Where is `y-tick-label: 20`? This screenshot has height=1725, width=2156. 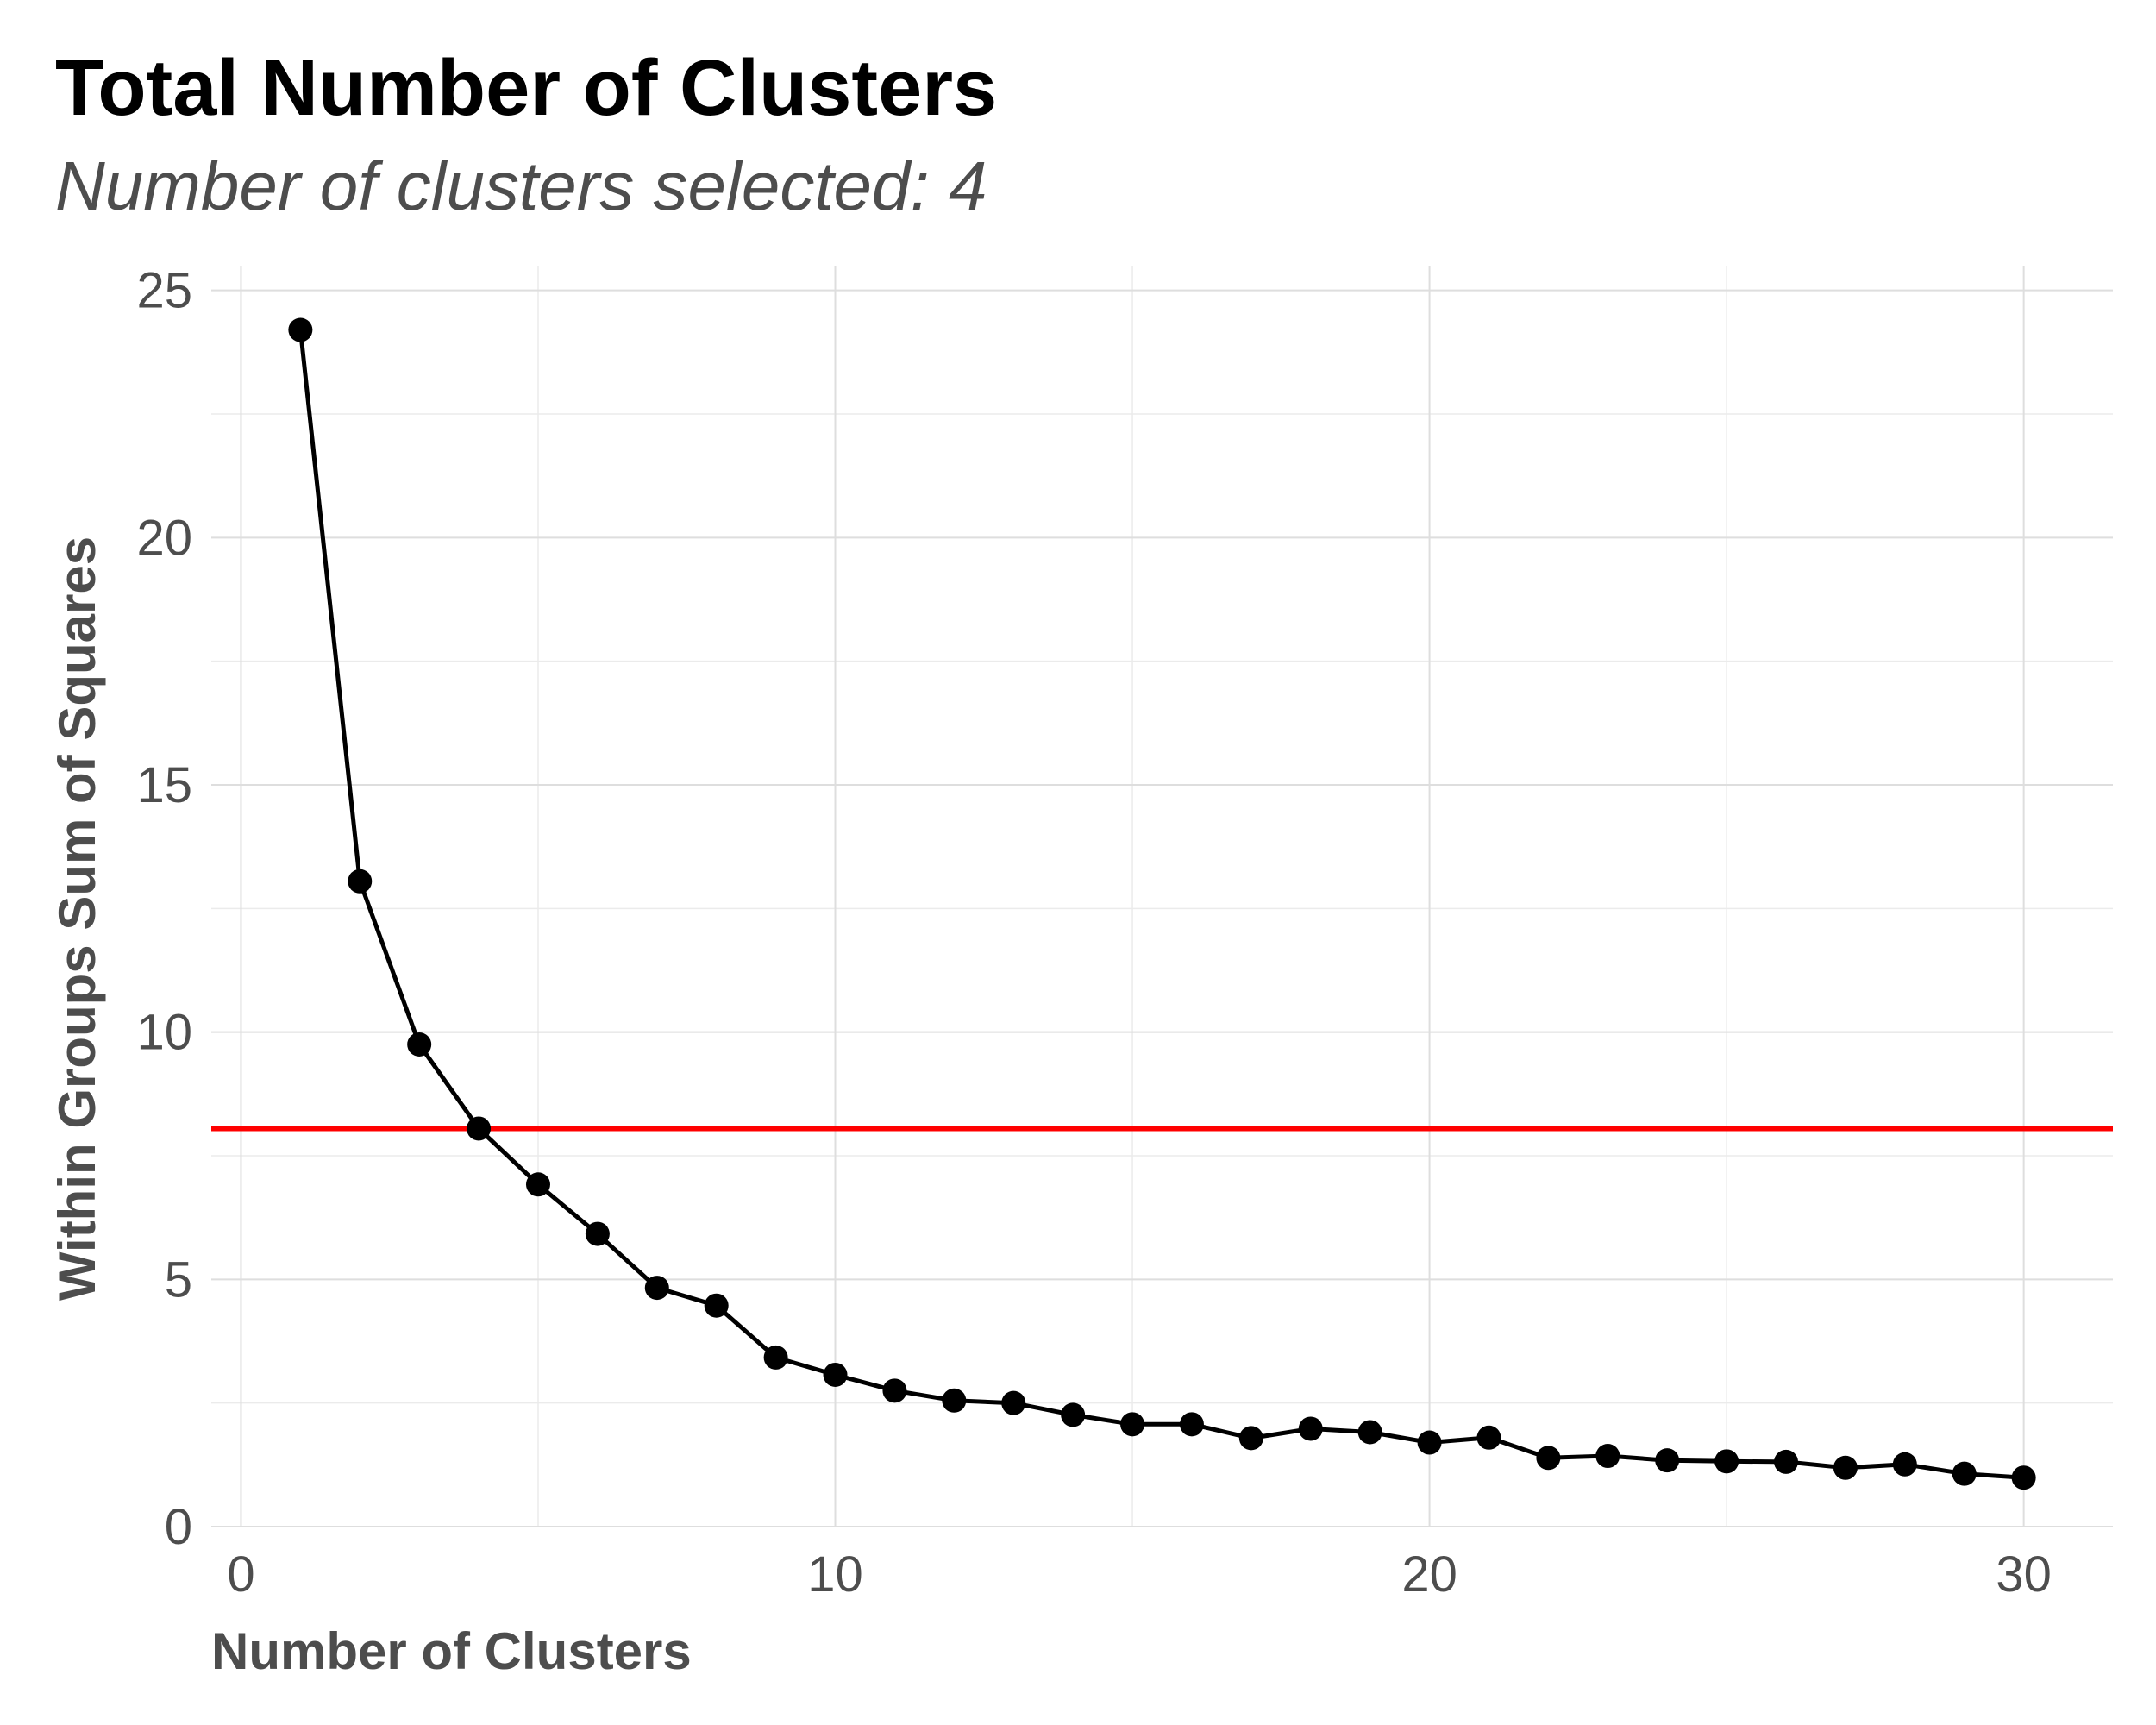 y-tick-label: 20 is located at coordinates (164, 538).